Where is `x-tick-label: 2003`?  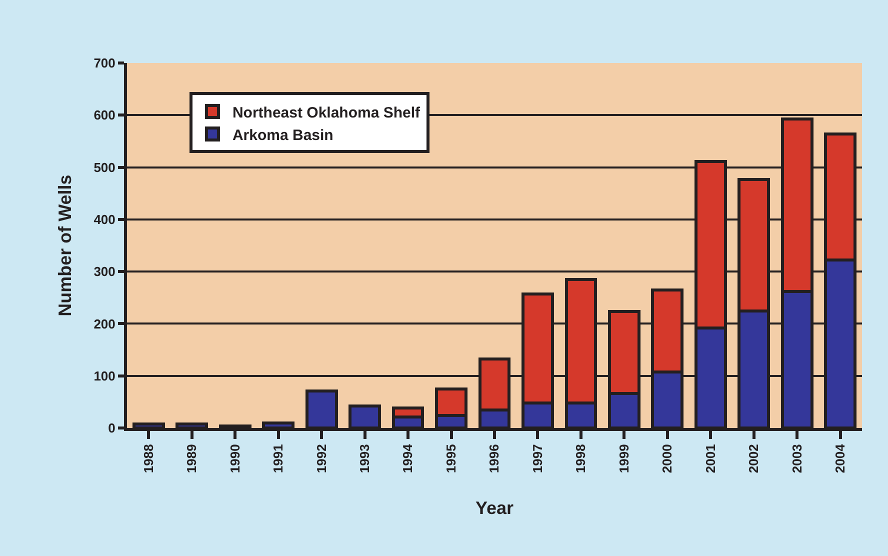 x-tick-label: 2003 is located at coordinates (796, 459).